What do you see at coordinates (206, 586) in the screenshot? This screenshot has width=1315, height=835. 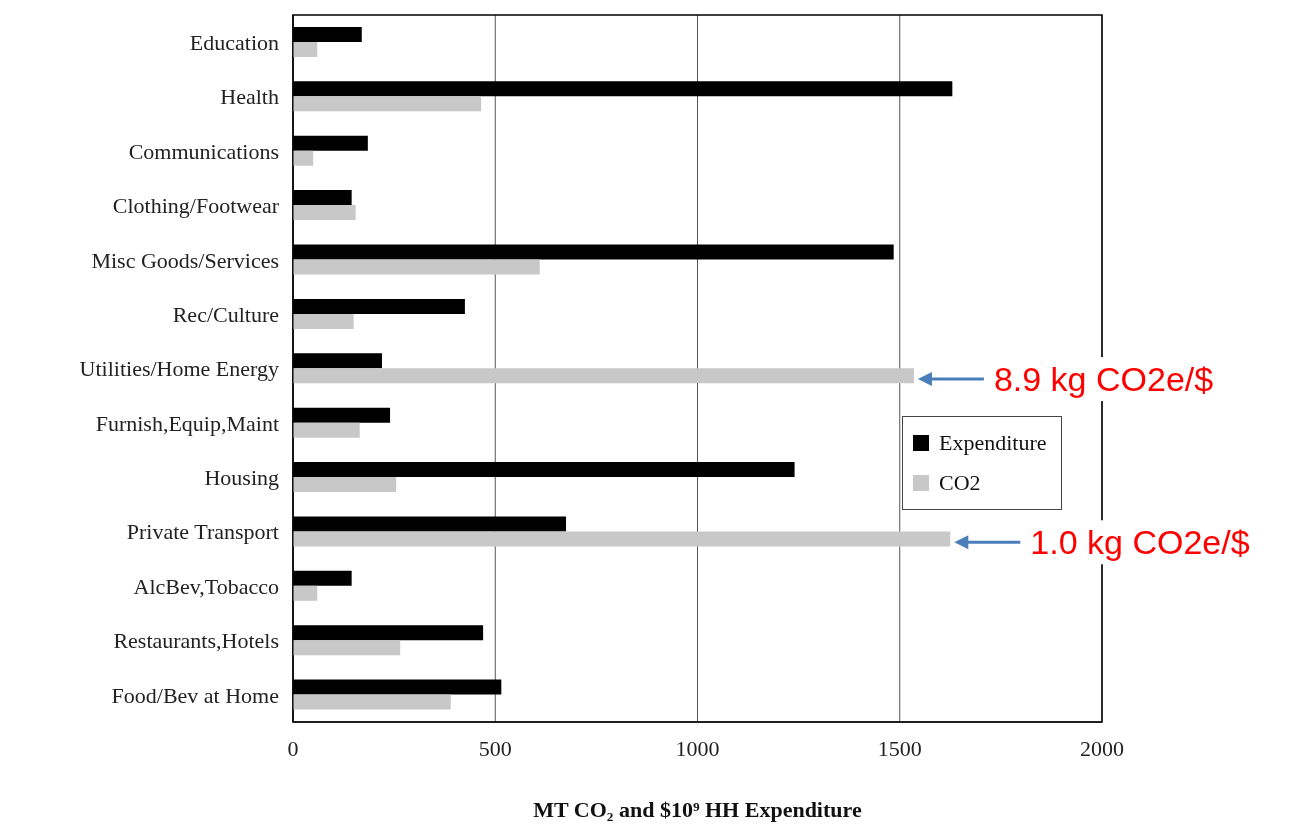 I see `y-tick-label: AlcBev,Tobacco` at bounding box center [206, 586].